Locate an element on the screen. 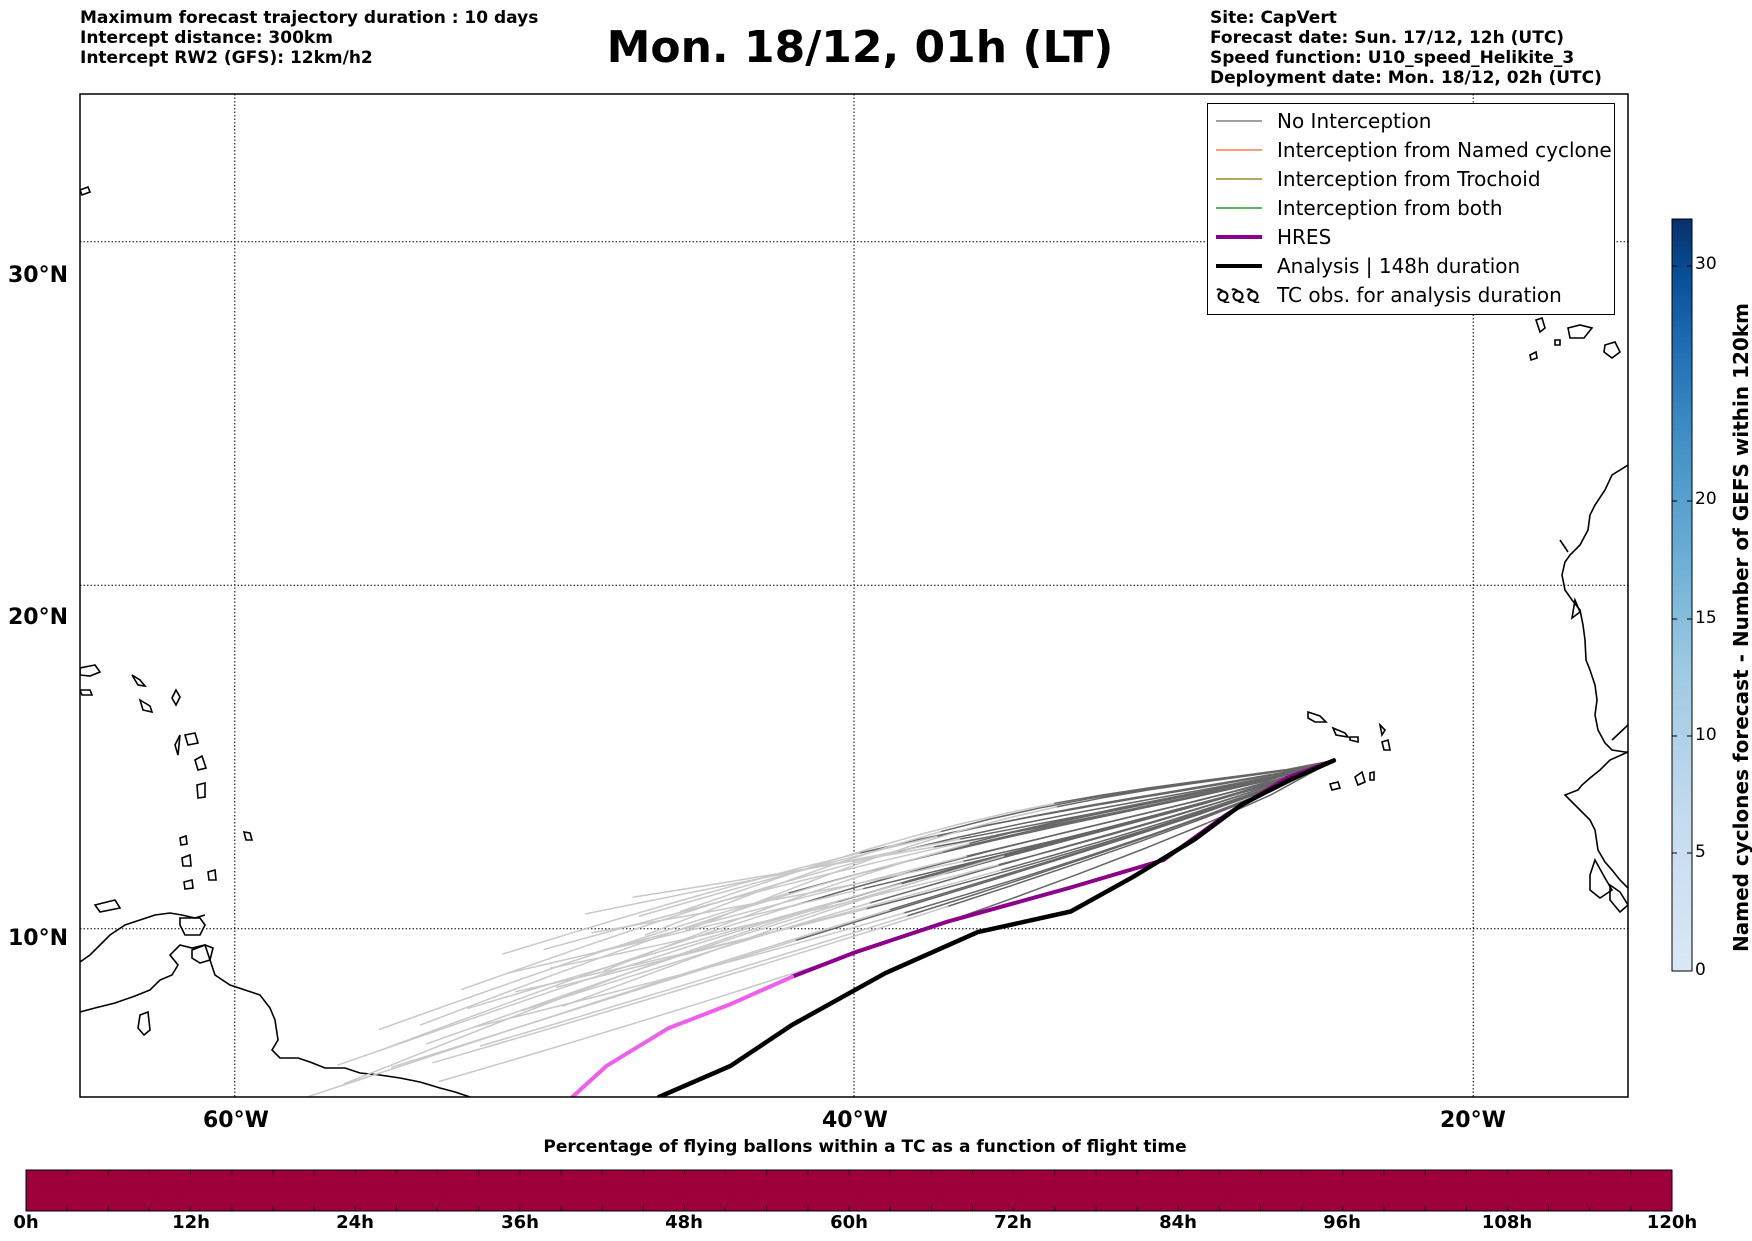  header-left-line: Intercept distance: 300km is located at coordinates (206, 38).